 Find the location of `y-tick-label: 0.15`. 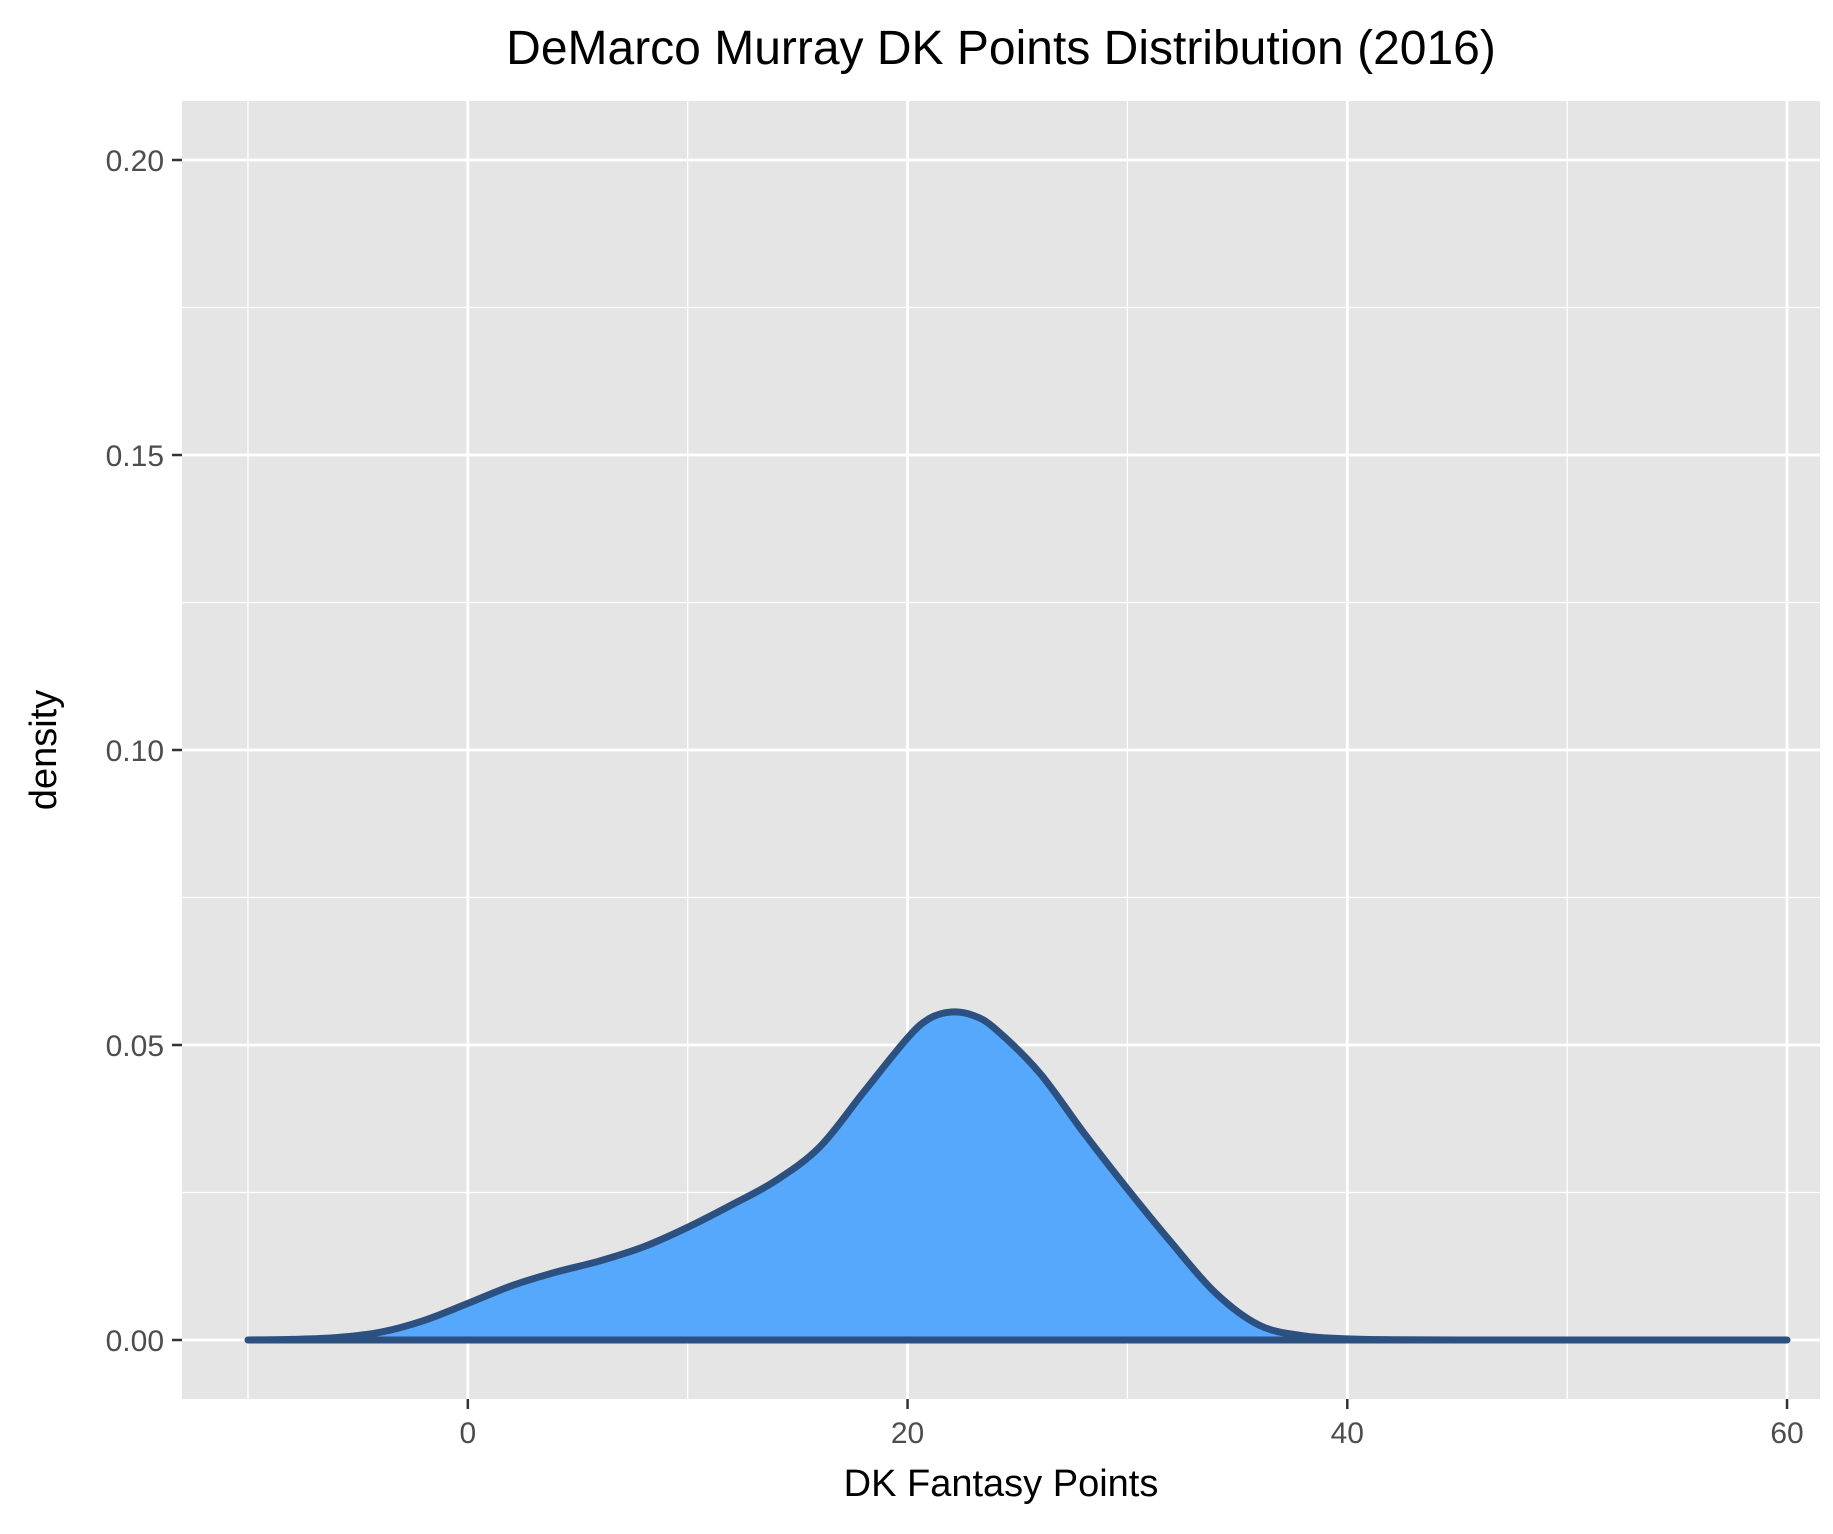

y-tick-label: 0.15 is located at coordinates (135, 456).